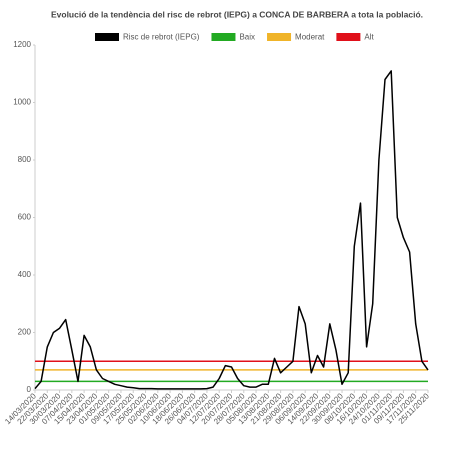 This screenshot has width=474, height=449. What do you see at coordinates (25, 217) in the screenshot?
I see `y-tick-label: 600` at bounding box center [25, 217].